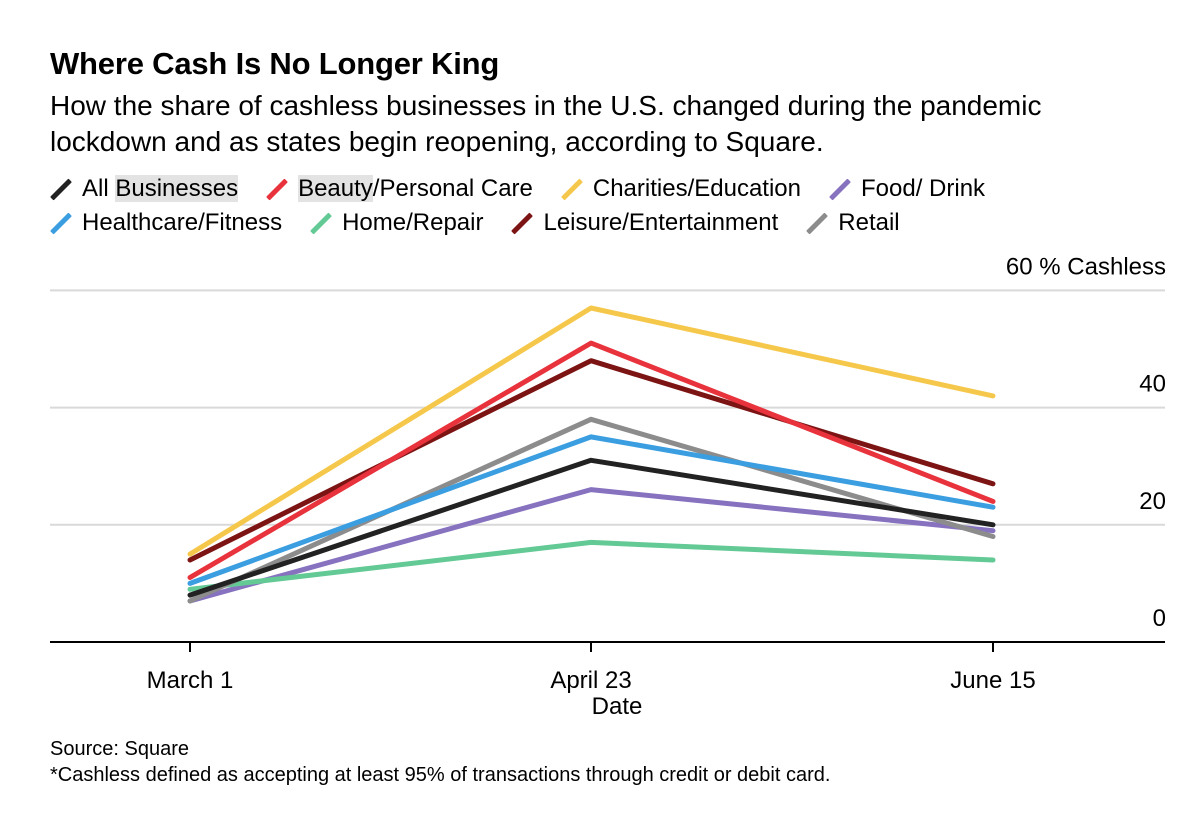 The width and height of the screenshot is (1200, 835). Describe the element at coordinates (1152, 501) in the screenshot. I see `y-tick-label: 20` at that location.